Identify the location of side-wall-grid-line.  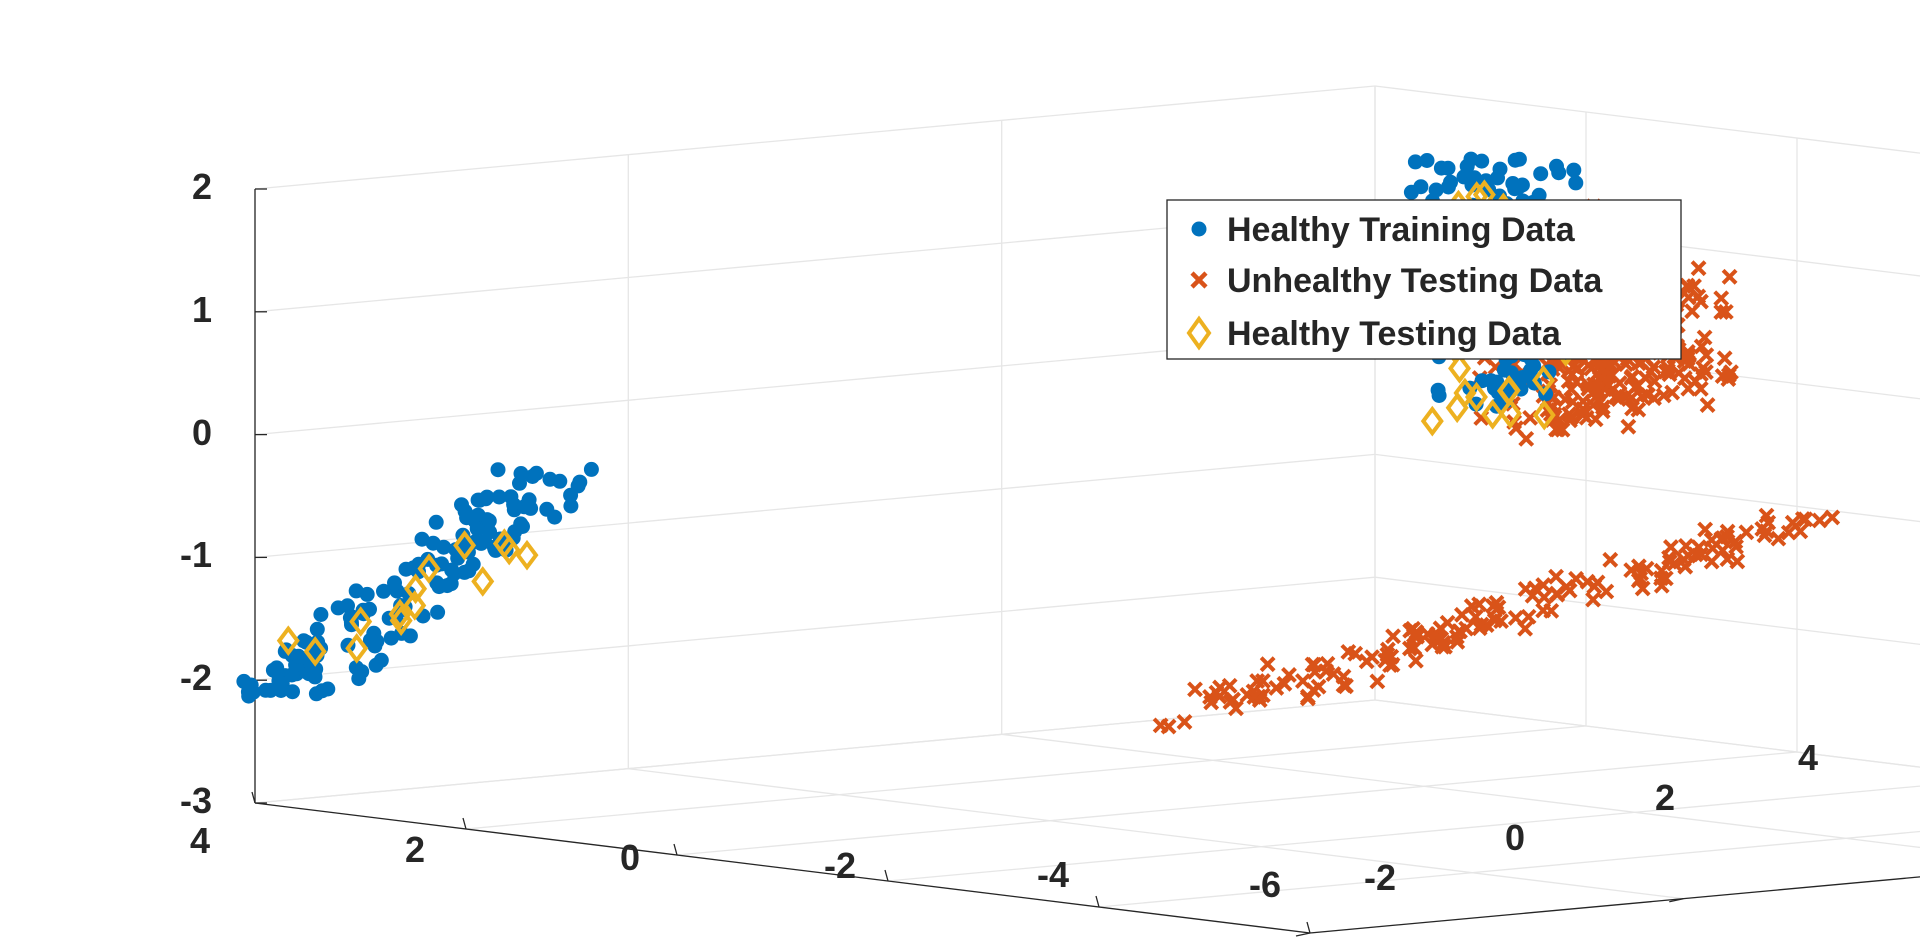
(815, 137).